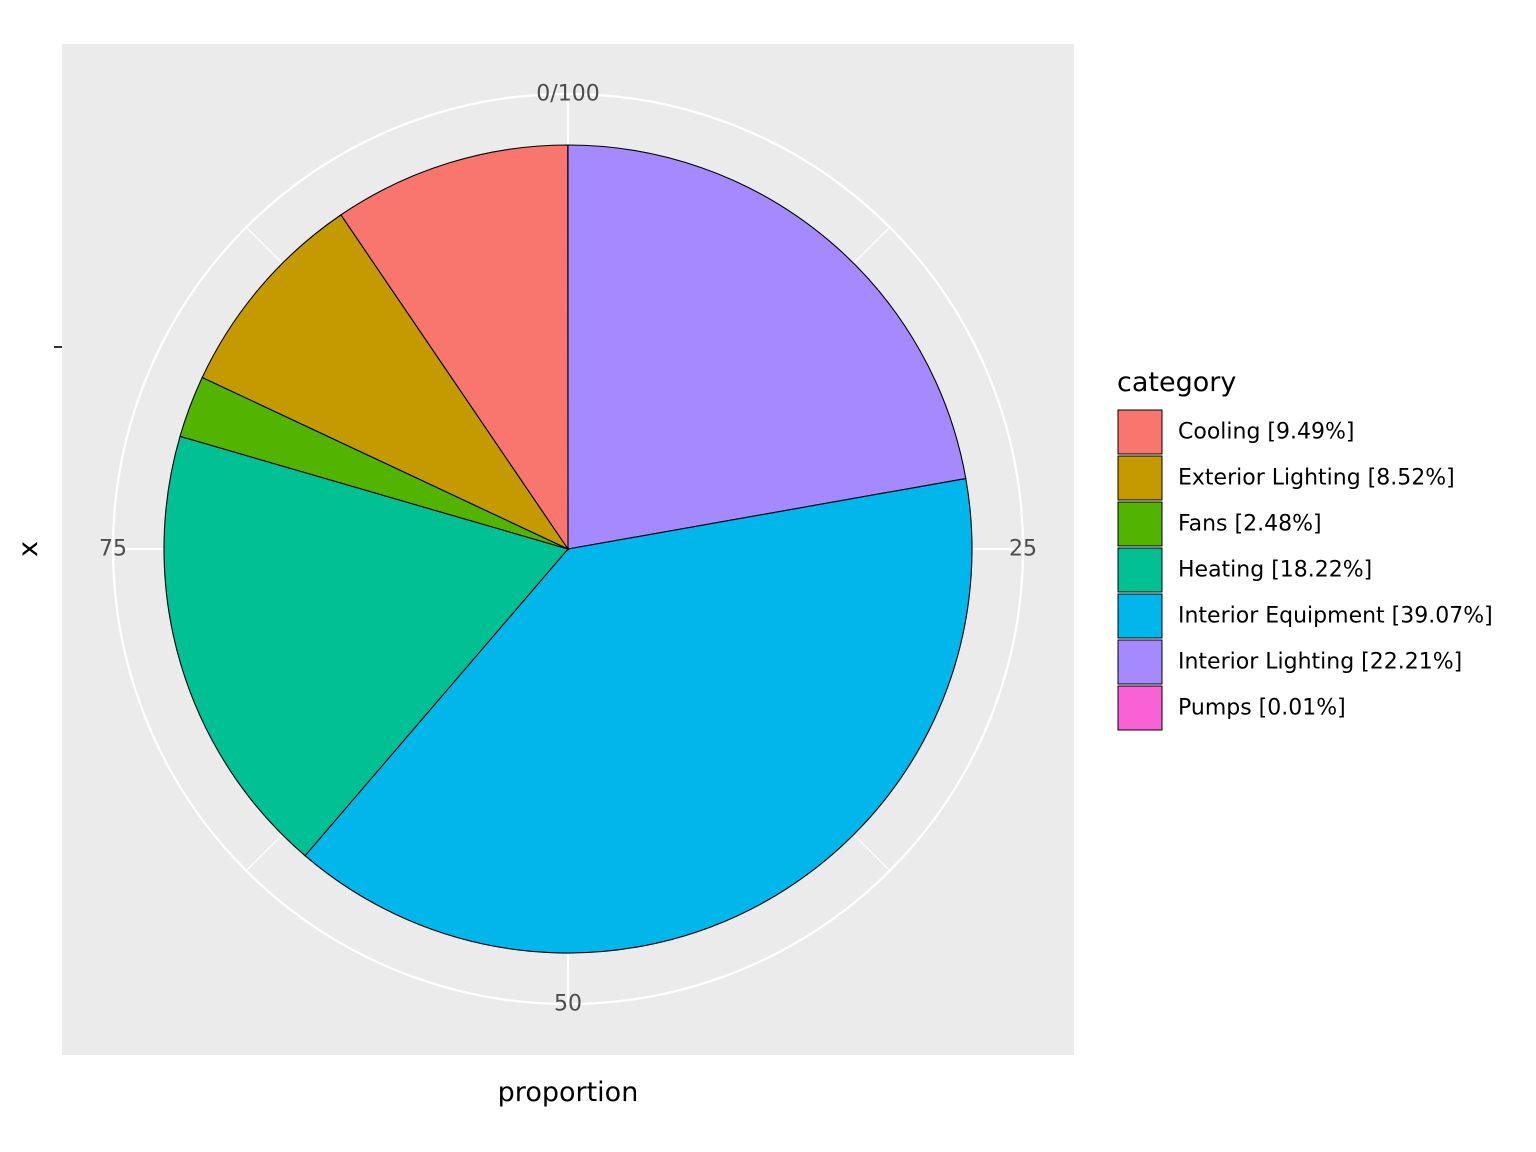 The height and width of the screenshot is (1152, 1536). What do you see at coordinates (113, 549) in the screenshot?
I see `theta-tick-label: 75` at bounding box center [113, 549].